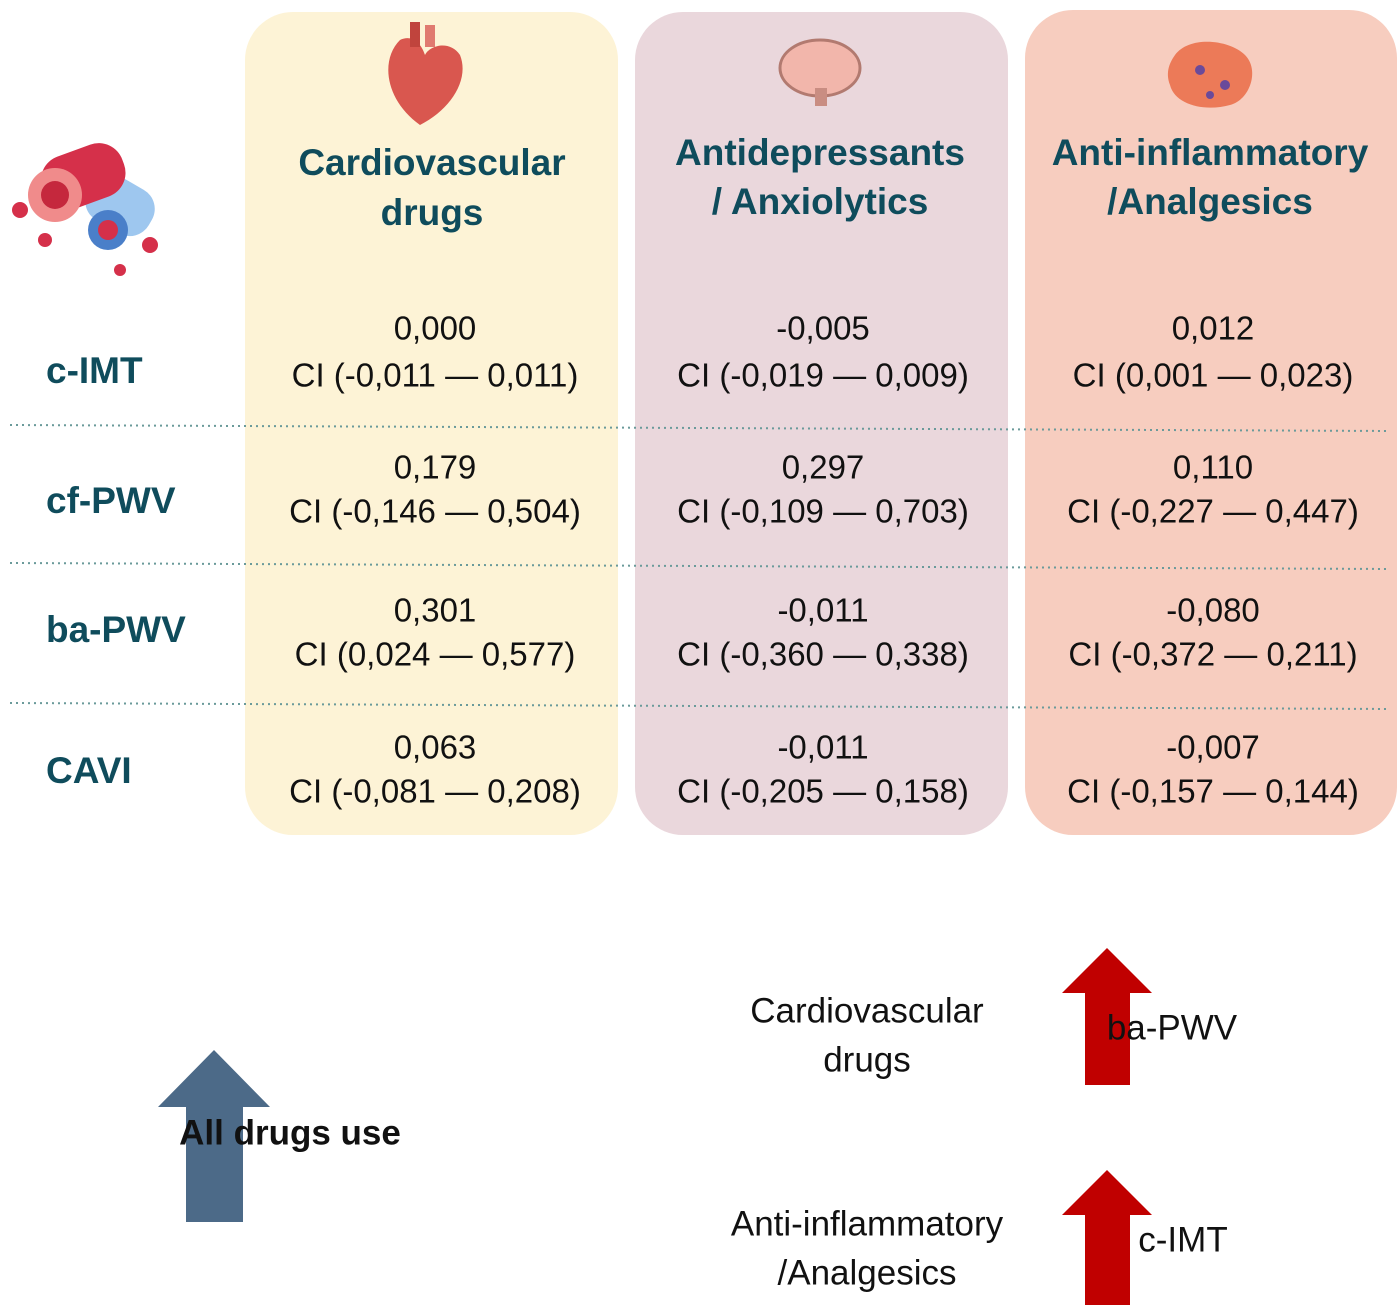 The image size is (1400, 1316). I want to click on column-title: Anti-inflammatory, so click(1210, 152).